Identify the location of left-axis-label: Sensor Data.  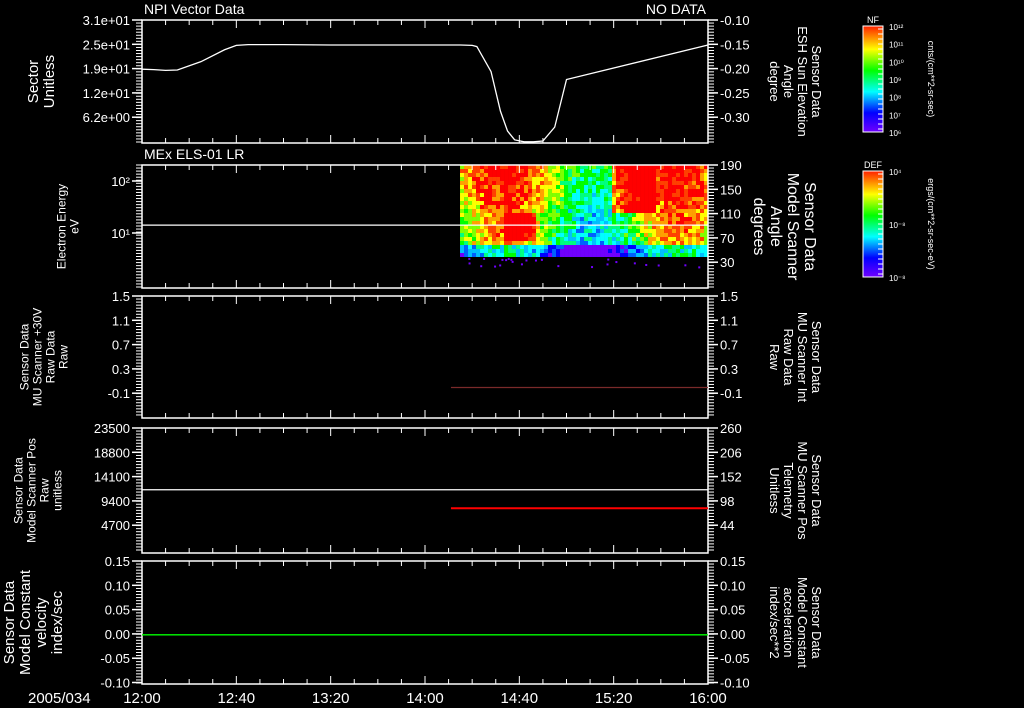
(25, 356).